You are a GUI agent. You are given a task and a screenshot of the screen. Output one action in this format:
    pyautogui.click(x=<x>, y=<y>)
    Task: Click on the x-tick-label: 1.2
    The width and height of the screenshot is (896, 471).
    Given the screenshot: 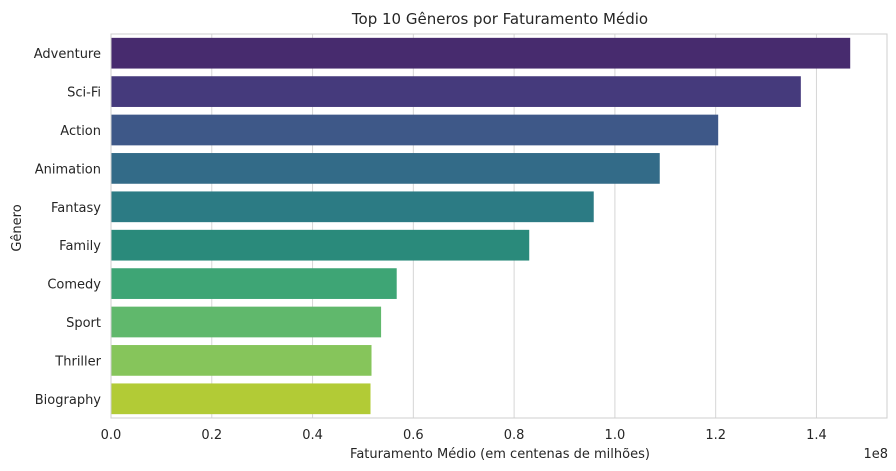 What is the action you would take?
    pyautogui.click(x=715, y=435)
    